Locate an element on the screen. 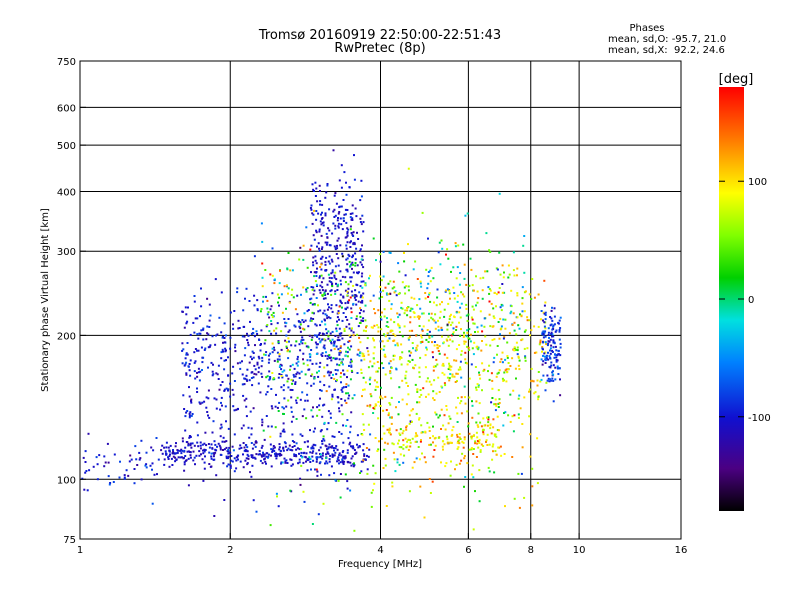  y-tick-label: 200 is located at coordinates (66, 336).